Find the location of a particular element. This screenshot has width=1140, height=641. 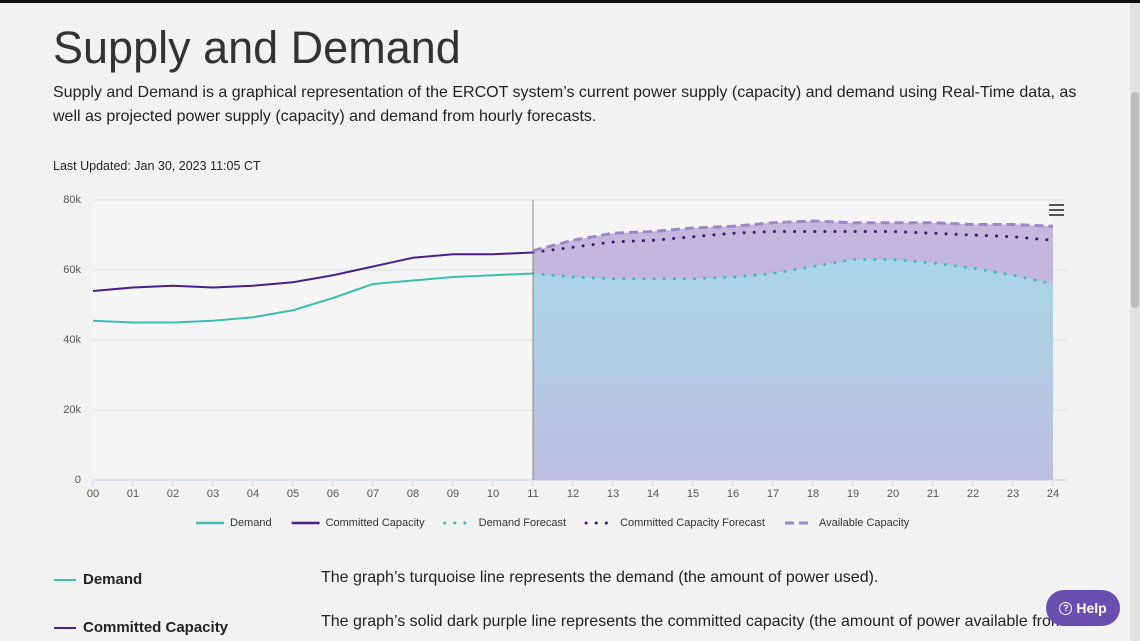

last-updated: Last Updated: Jan 30, 2023 11:05 CT is located at coordinates (157, 166).